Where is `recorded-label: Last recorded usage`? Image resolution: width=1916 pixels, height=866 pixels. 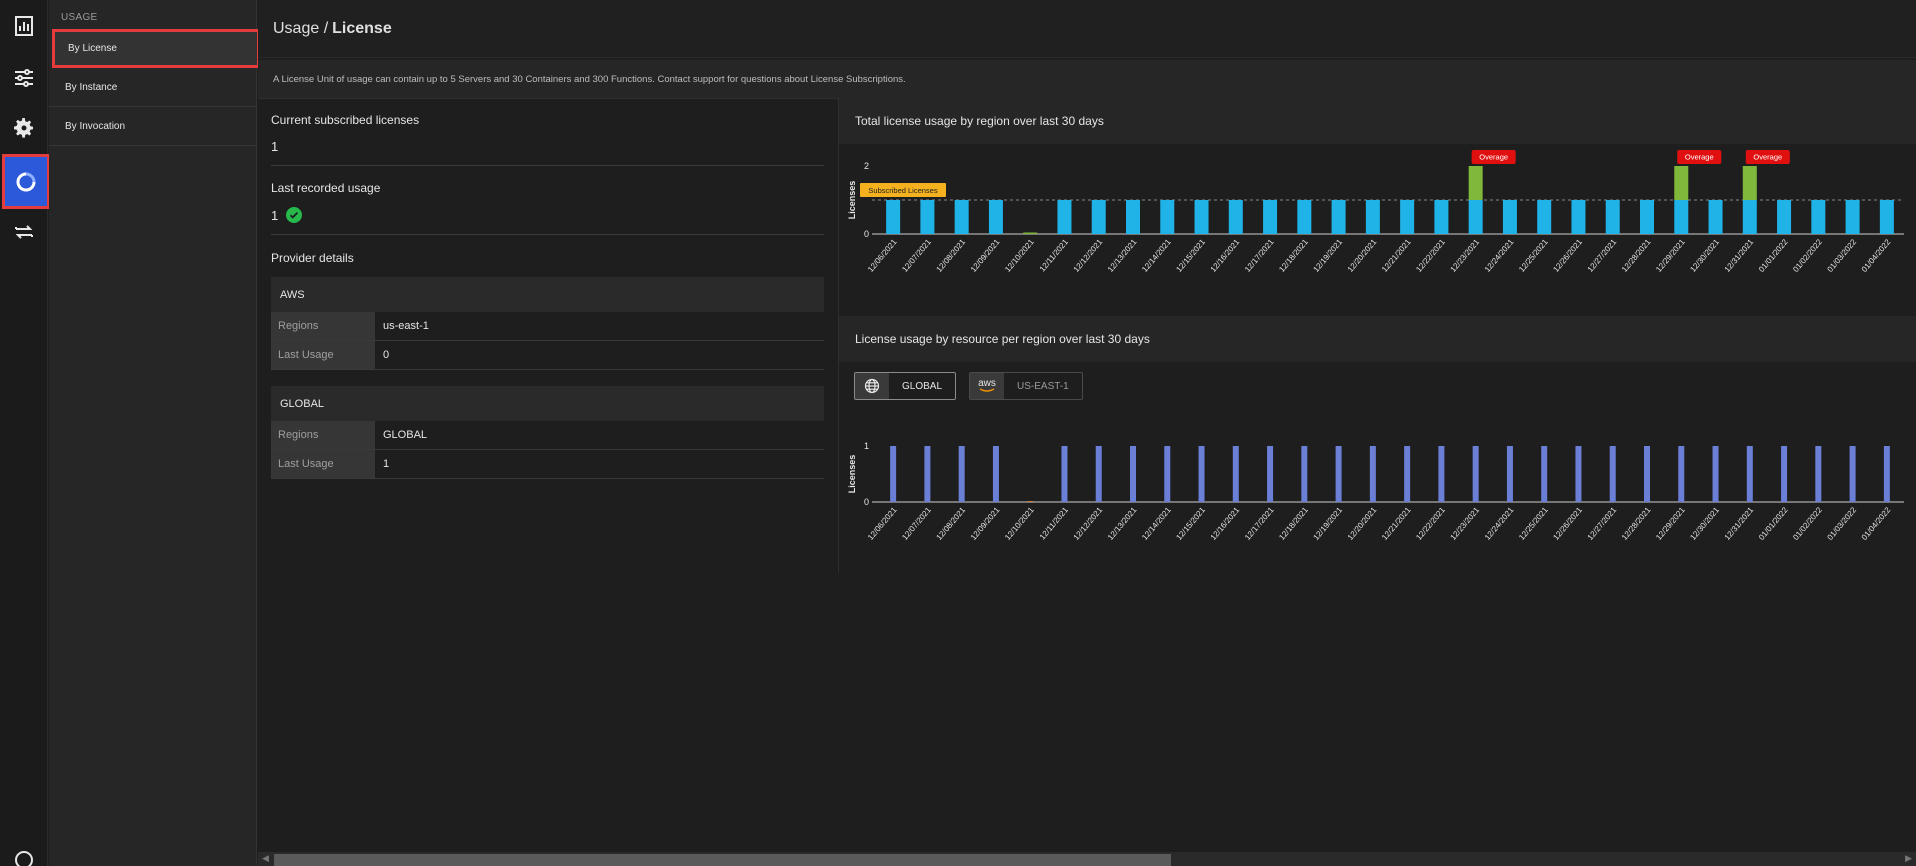
recorded-label: Last recorded usage is located at coordinates (326, 188).